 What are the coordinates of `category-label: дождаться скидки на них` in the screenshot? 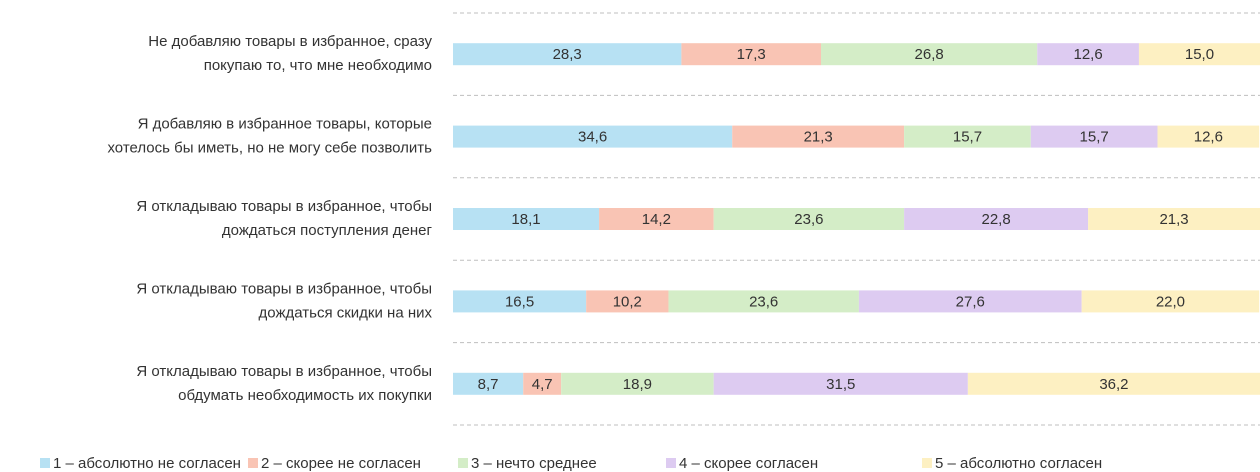 It's located at (346, 312).